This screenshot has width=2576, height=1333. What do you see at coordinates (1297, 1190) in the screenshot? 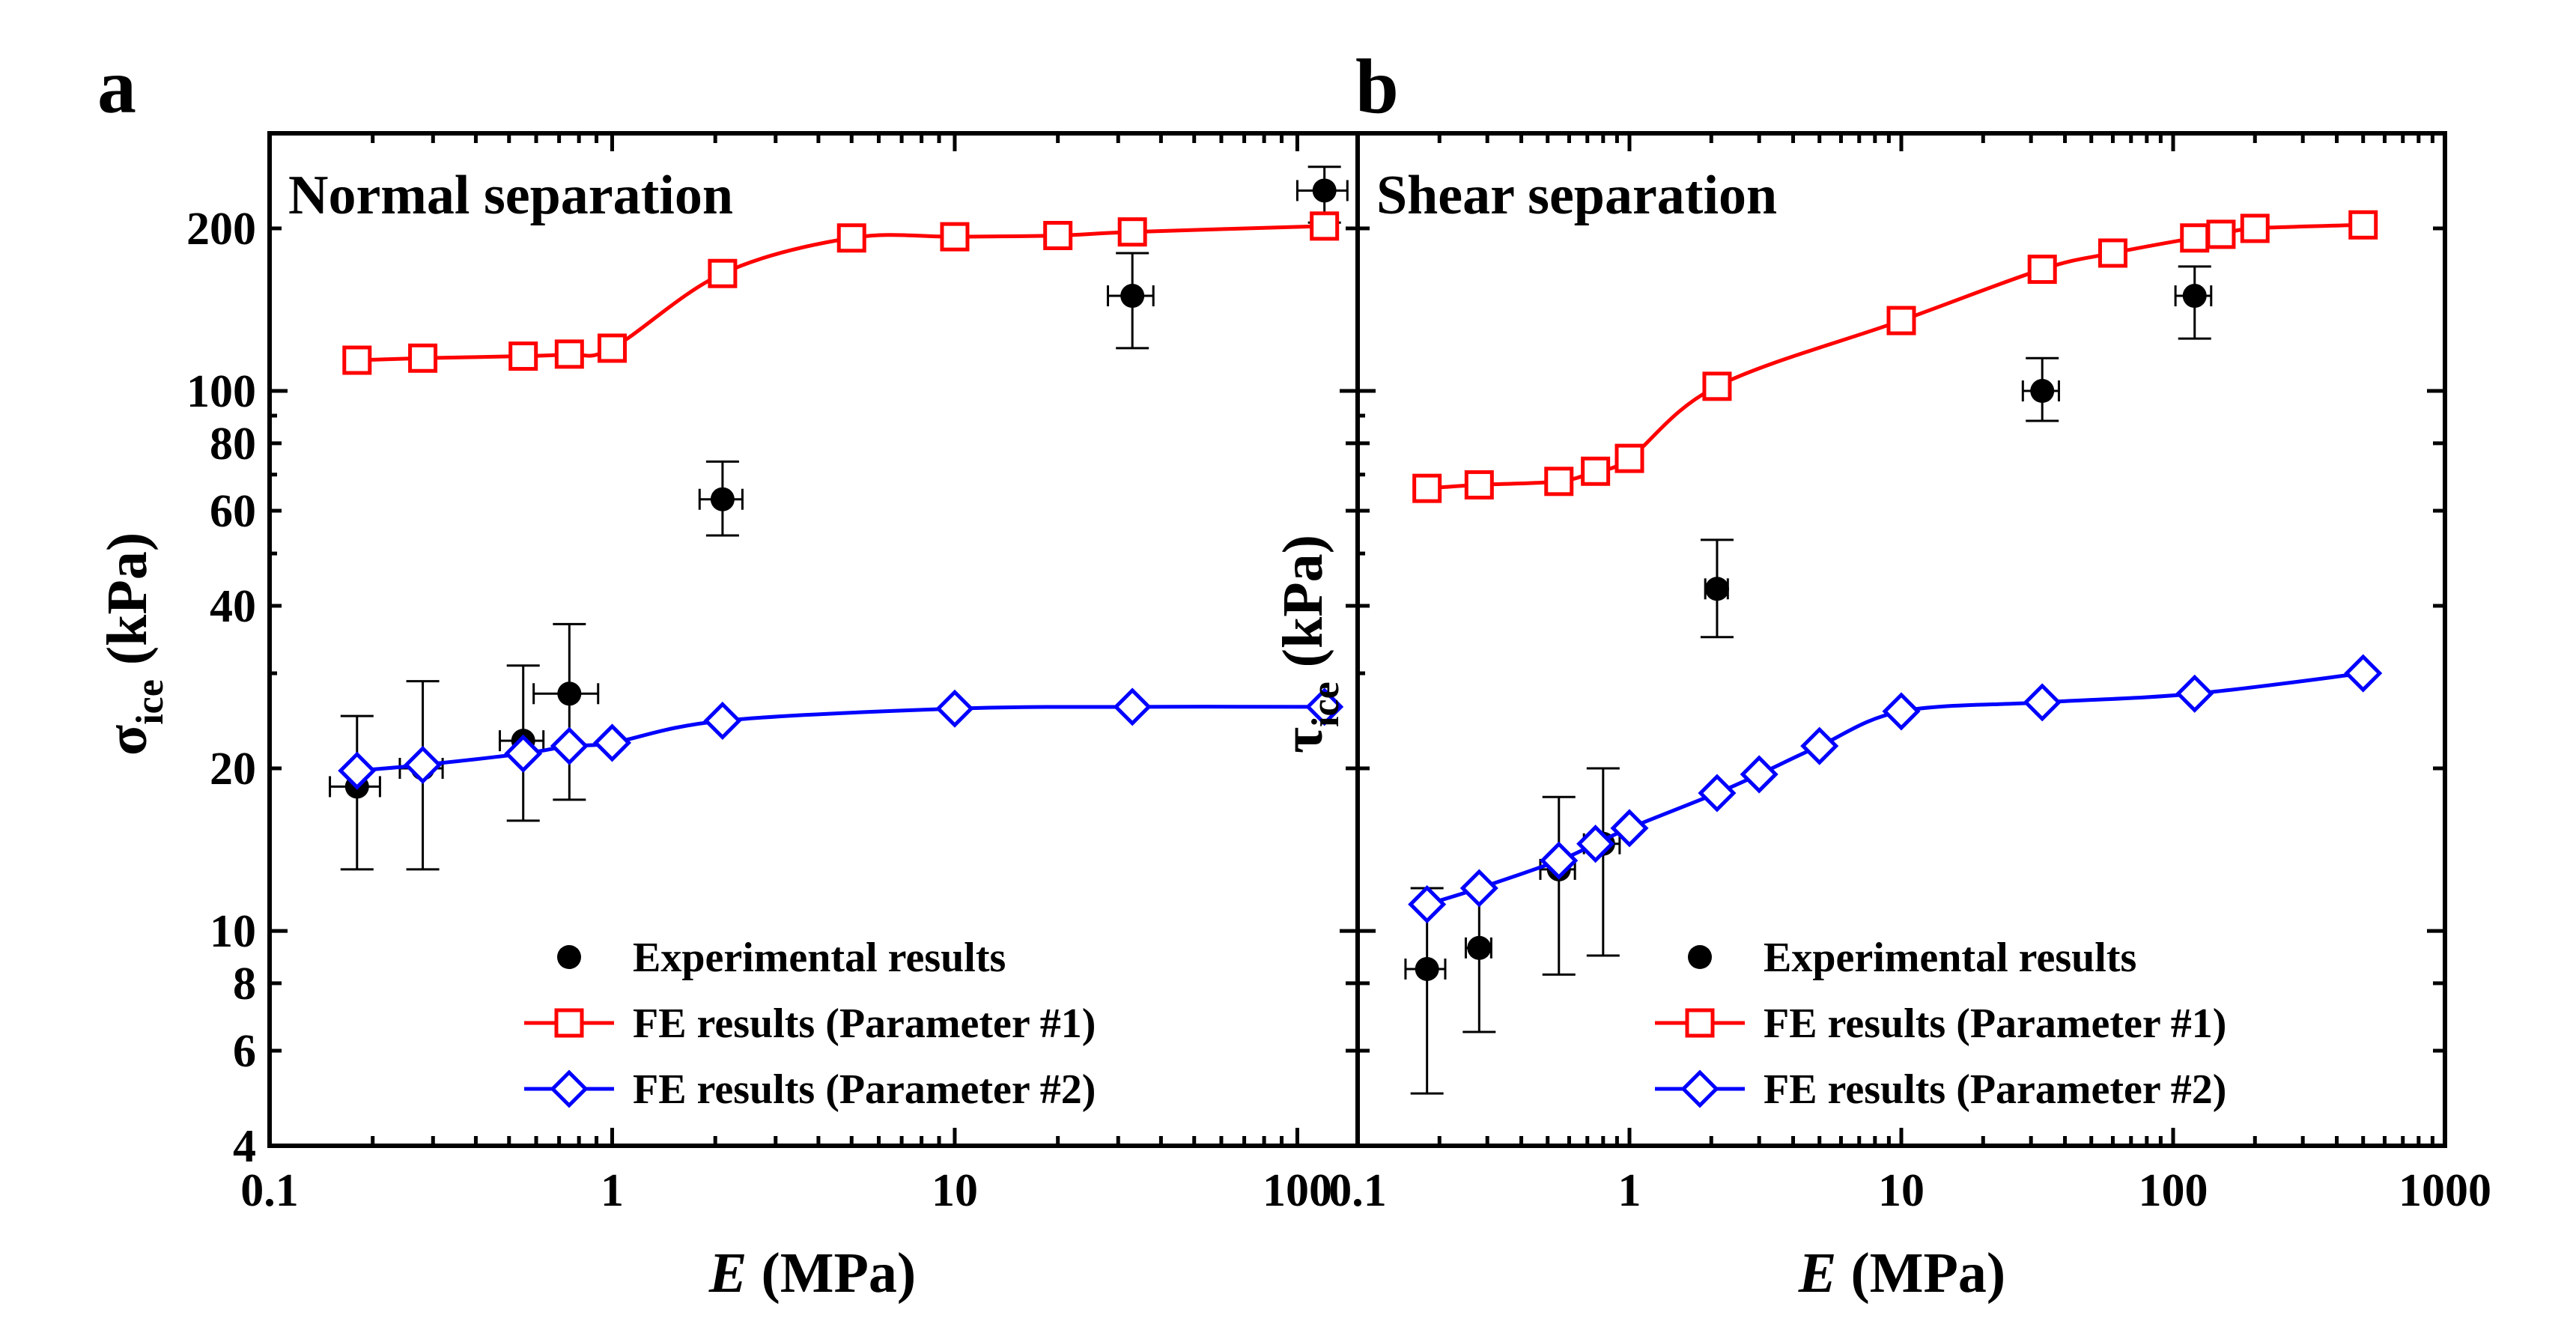
I see `panel-a-x-tick-label: 100` at bounding box center [1297, 1190].